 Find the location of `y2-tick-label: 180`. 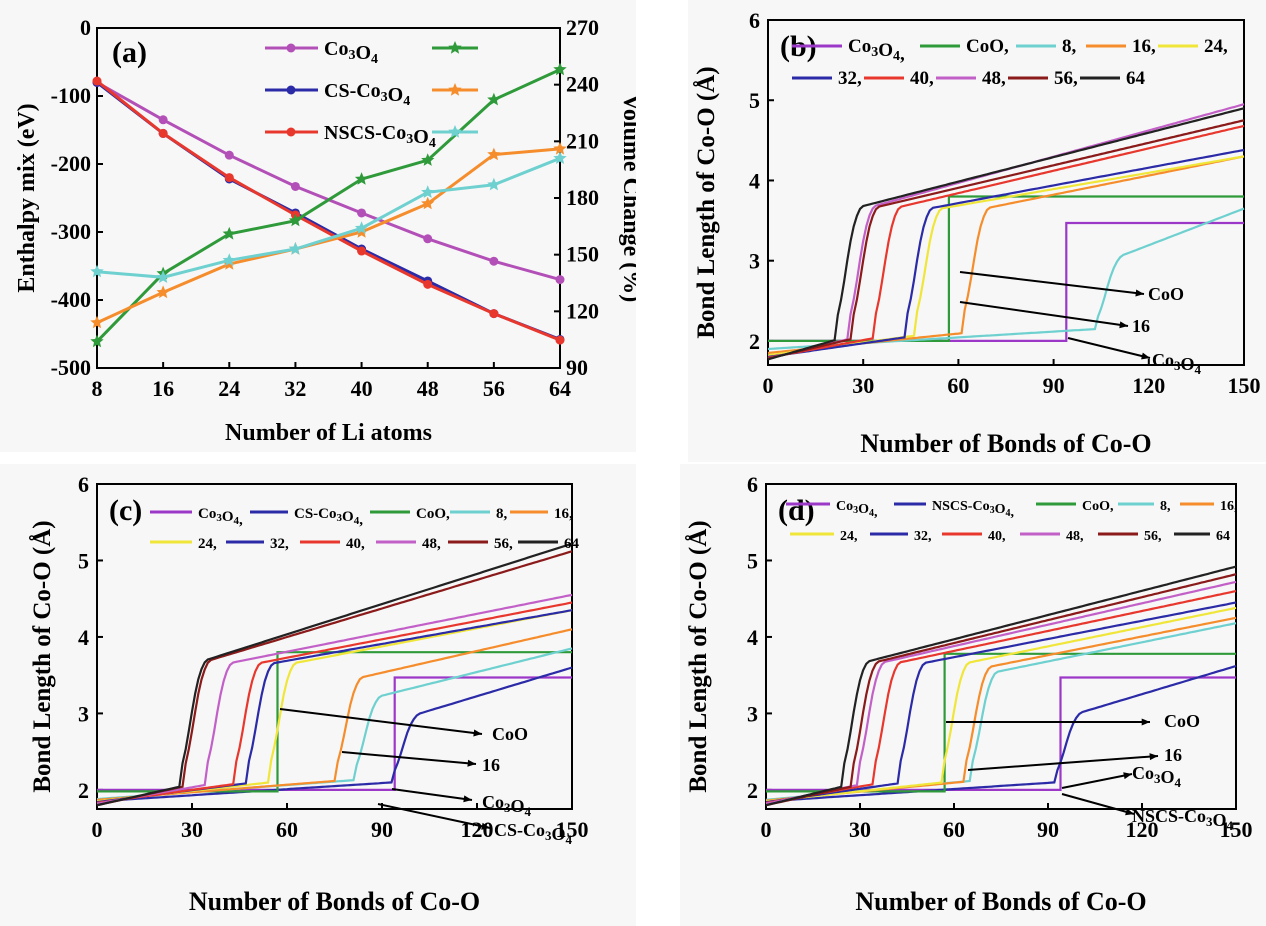

y2-tick-label: 180 is located at coordinates (582, 197).